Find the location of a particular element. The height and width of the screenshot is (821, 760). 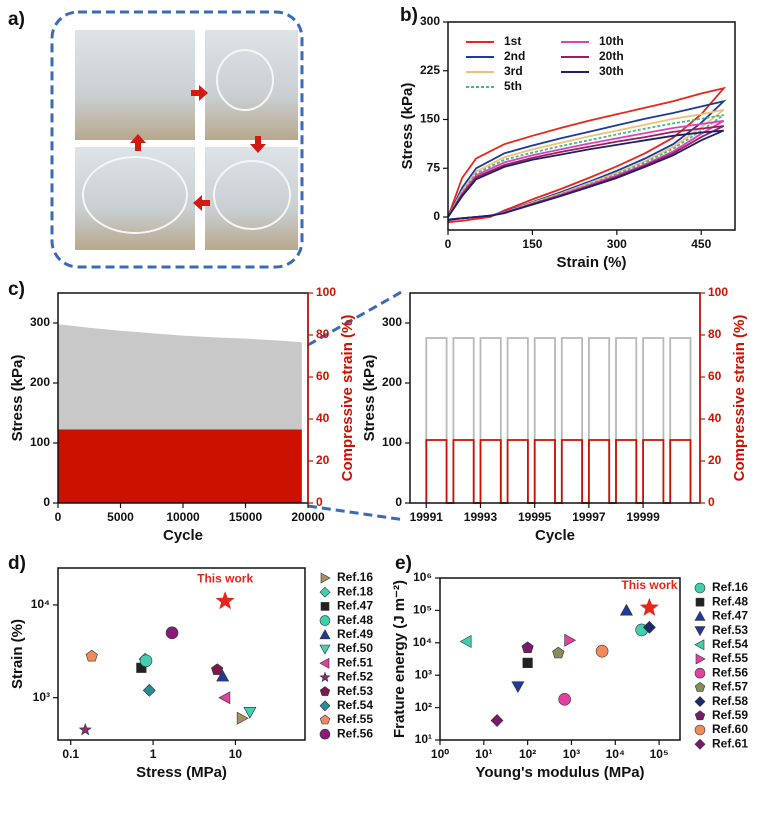

legend-label: 1st is located at coordinates (512, 41).